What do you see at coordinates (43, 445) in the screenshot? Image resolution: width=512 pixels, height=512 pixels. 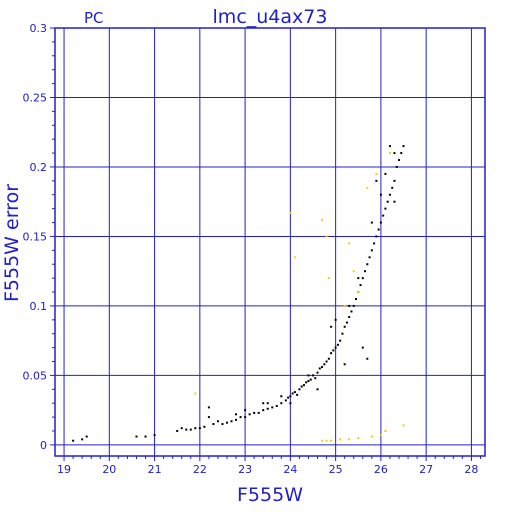 I see `y-tick-label: 0` at bounding box center [43, 445].